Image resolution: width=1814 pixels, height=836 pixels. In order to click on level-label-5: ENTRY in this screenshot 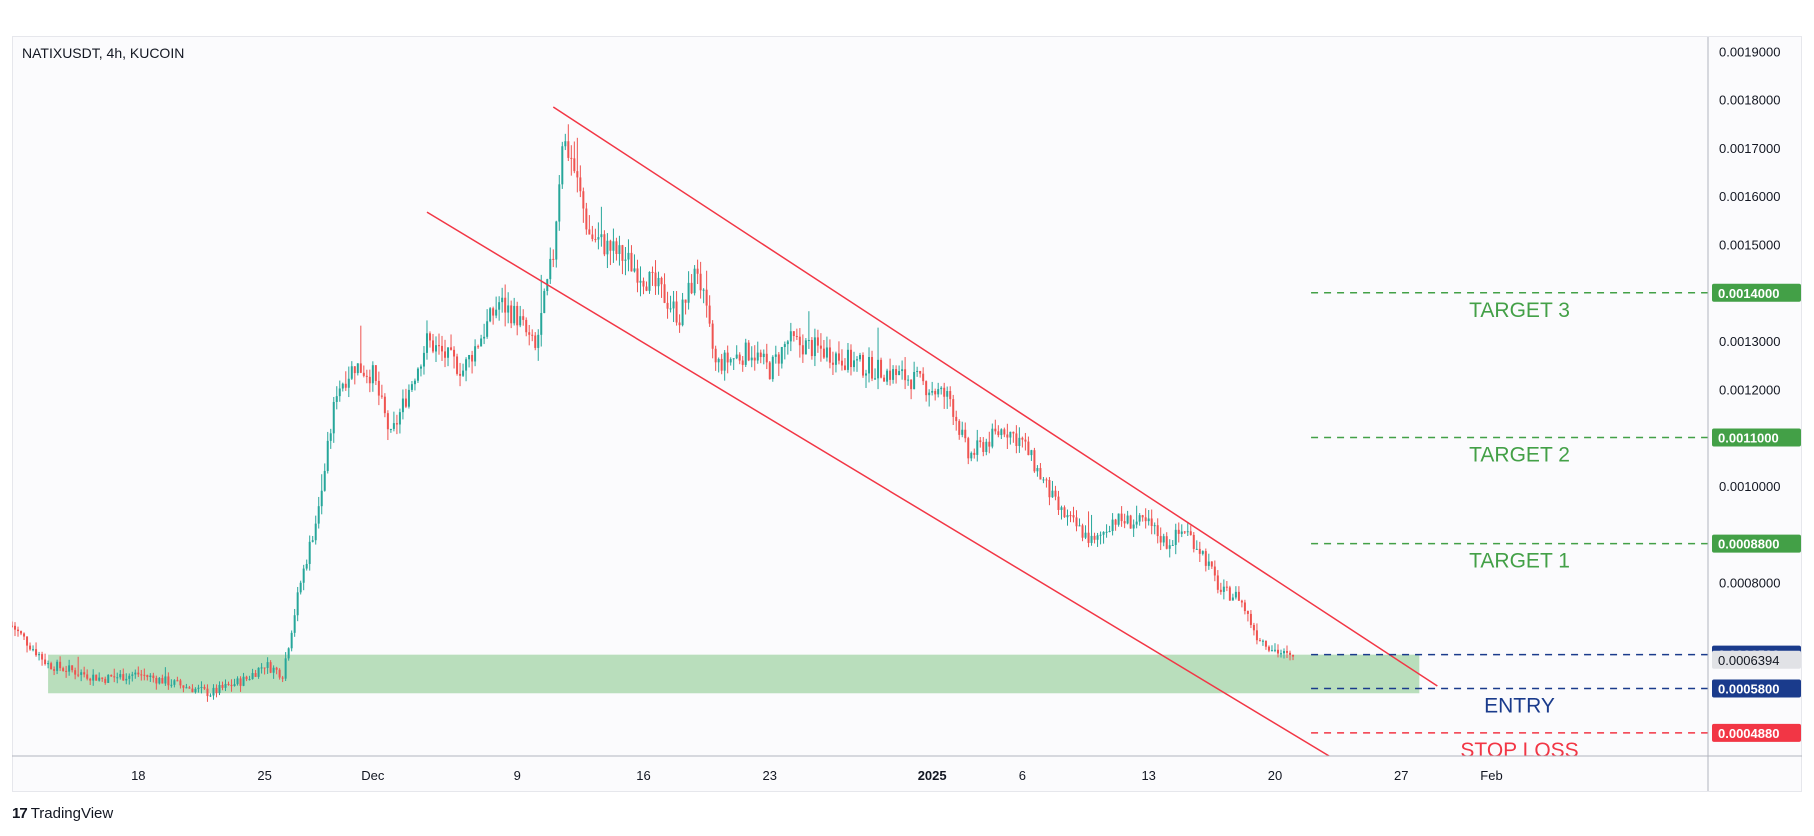, I will do `click(1519, 705)`.